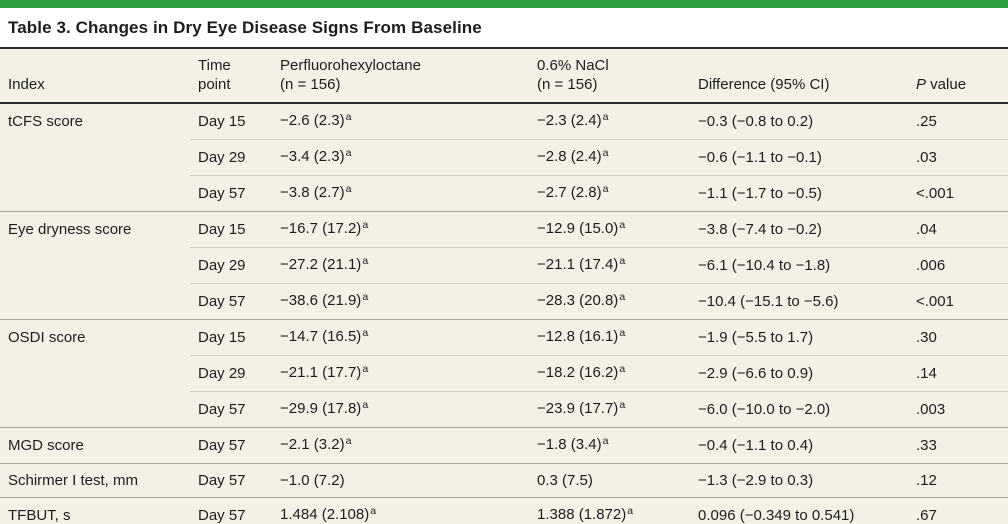 The height and width of the screenshot is (524, 1008). What do you see at coordinates (958, 121) in the screenshot?
I see `cell-p-value: .25` at bounding box center [958, 121].